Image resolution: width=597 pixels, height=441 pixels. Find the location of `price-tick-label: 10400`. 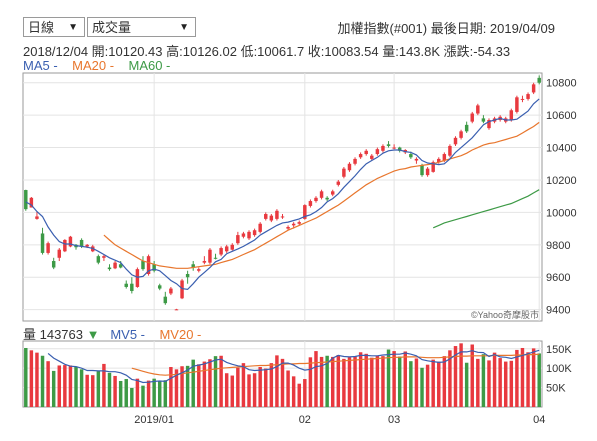

price-tick-label: 10400 is located at coordinates (561, 149).